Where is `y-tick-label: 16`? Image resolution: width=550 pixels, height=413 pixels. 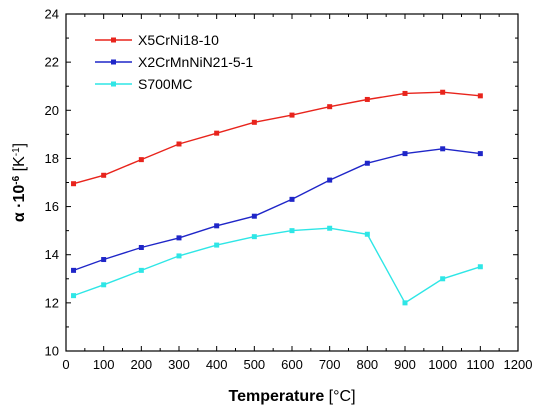 y-tick-label: 16 is located at coordinates (52, 206).